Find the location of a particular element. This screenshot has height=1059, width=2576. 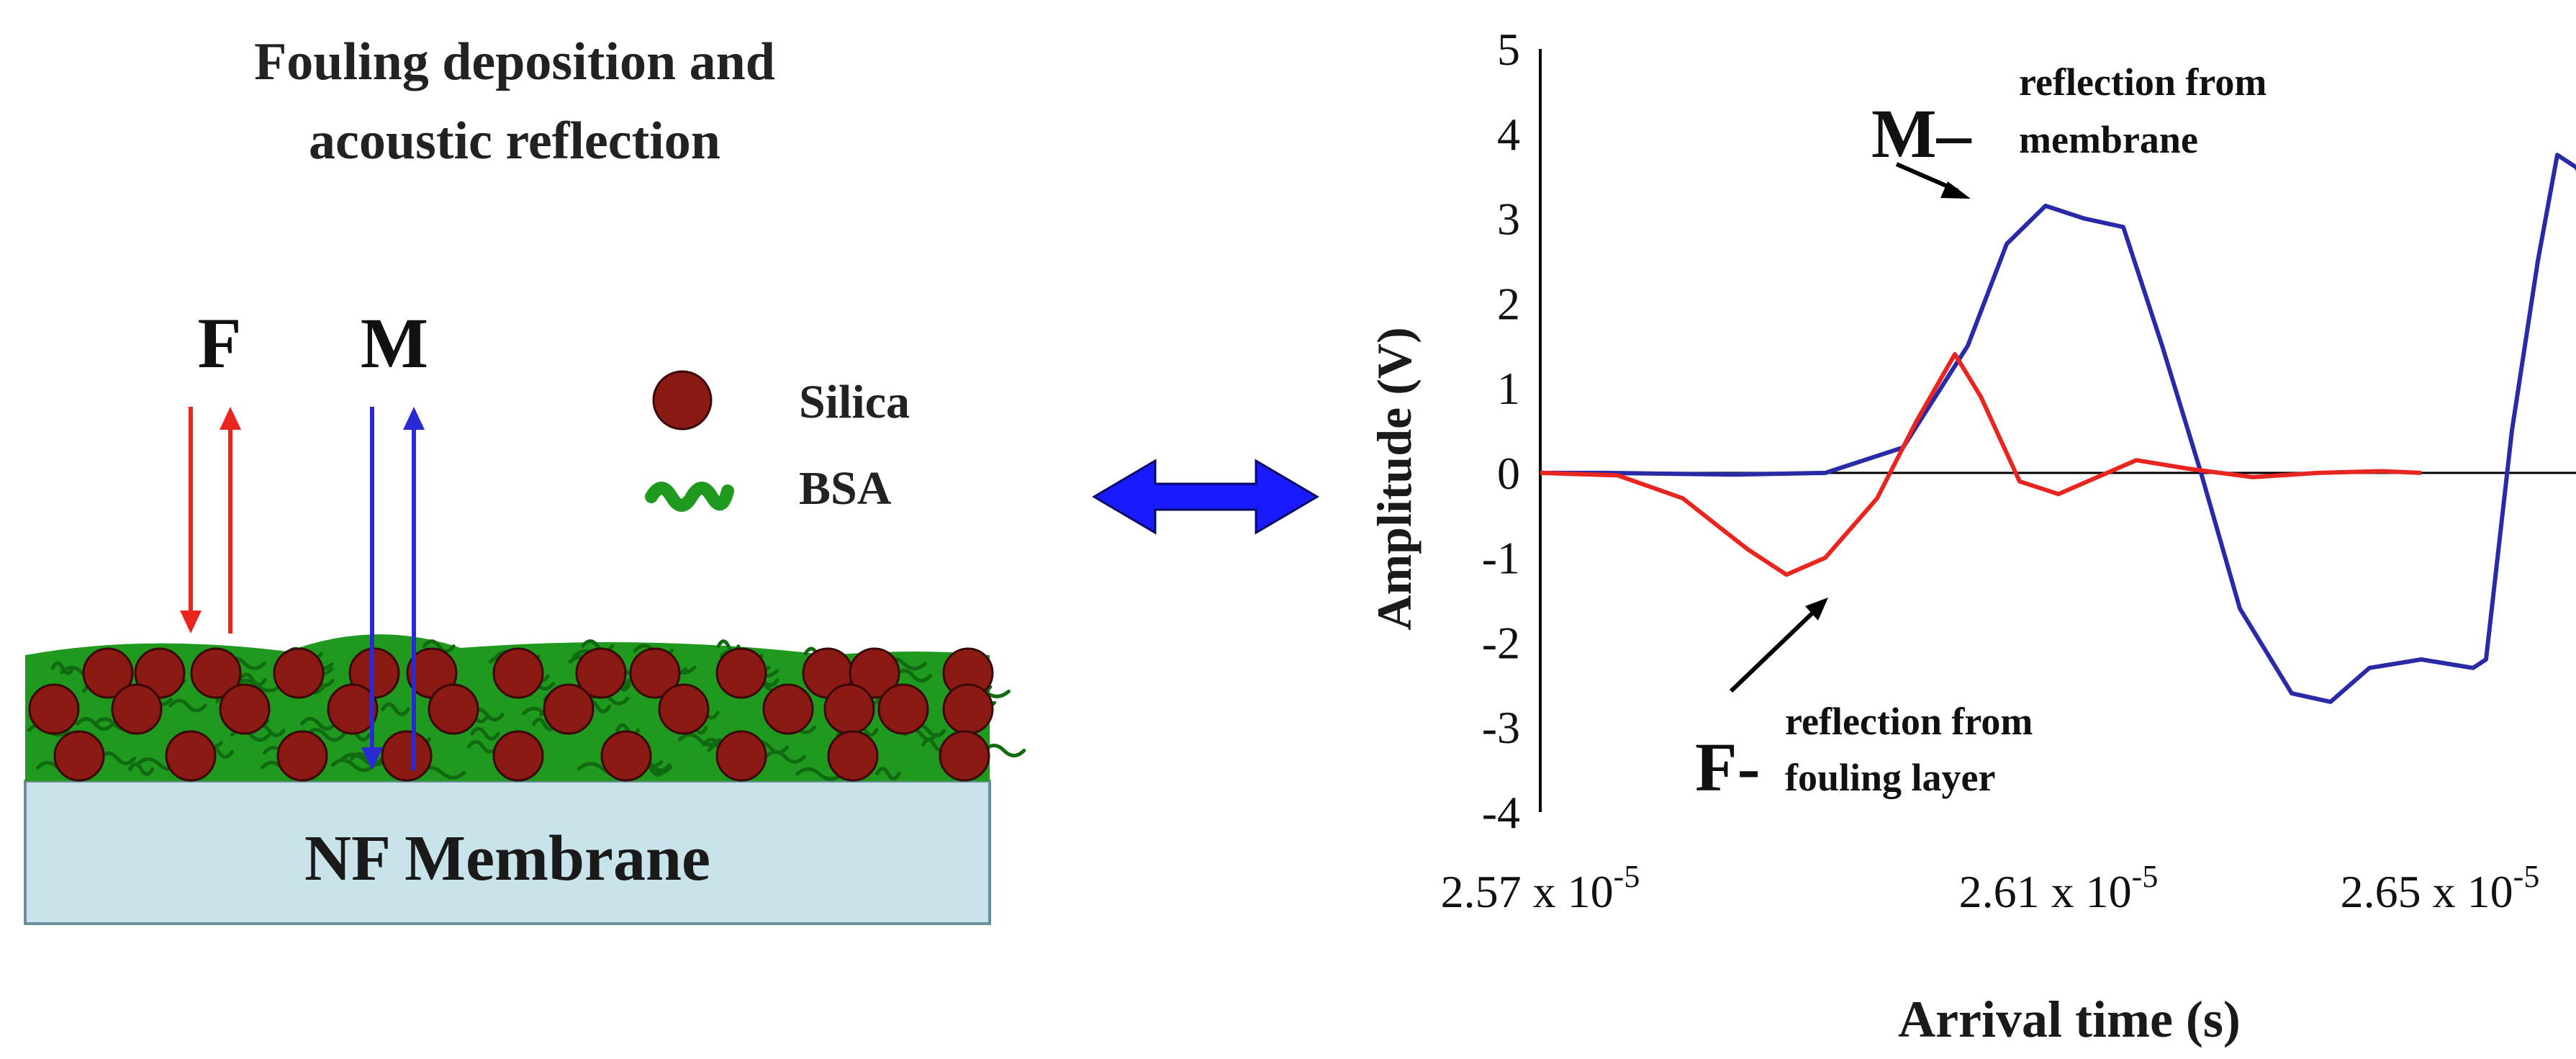

y-tick-label: 5 is located at coordinates (1508, 49).